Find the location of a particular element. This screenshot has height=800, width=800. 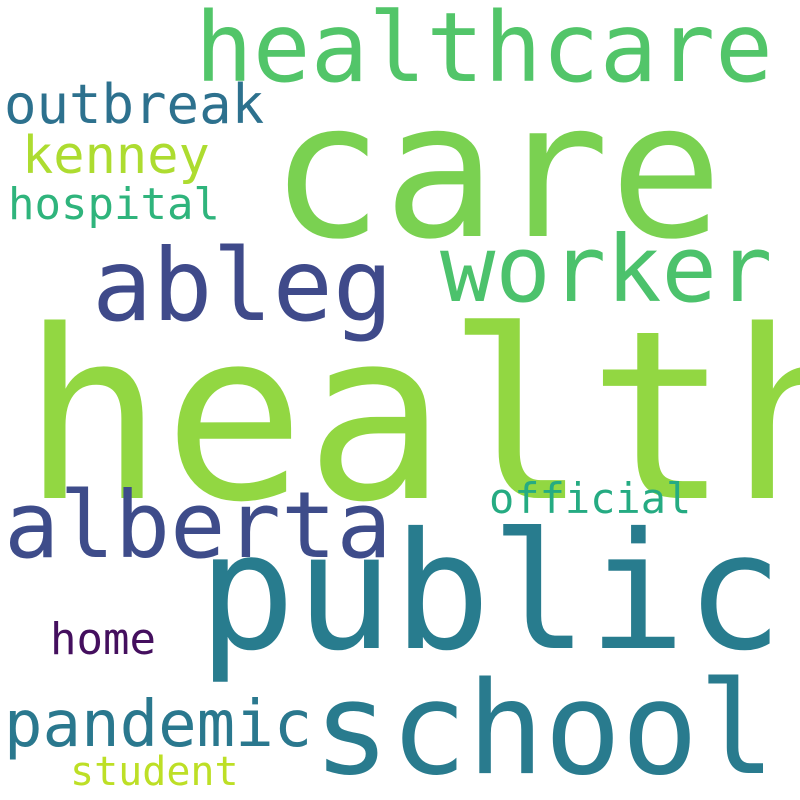

word-official: official is located at coordinates (590, 498).